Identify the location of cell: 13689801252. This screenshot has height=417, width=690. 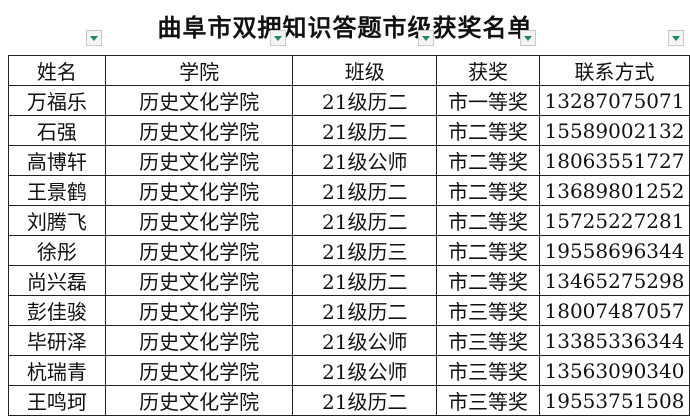
(614, 190).